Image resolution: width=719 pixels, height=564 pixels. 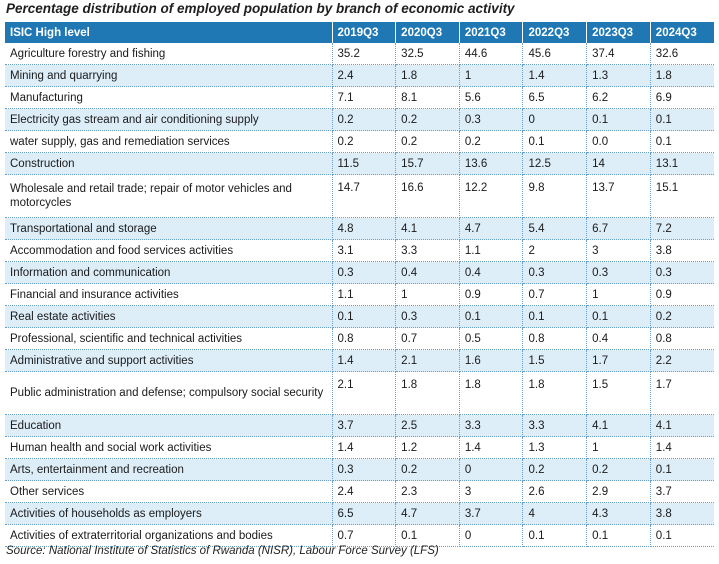 I want to click on value-cell: 2.9, so click(x=618, y=491).